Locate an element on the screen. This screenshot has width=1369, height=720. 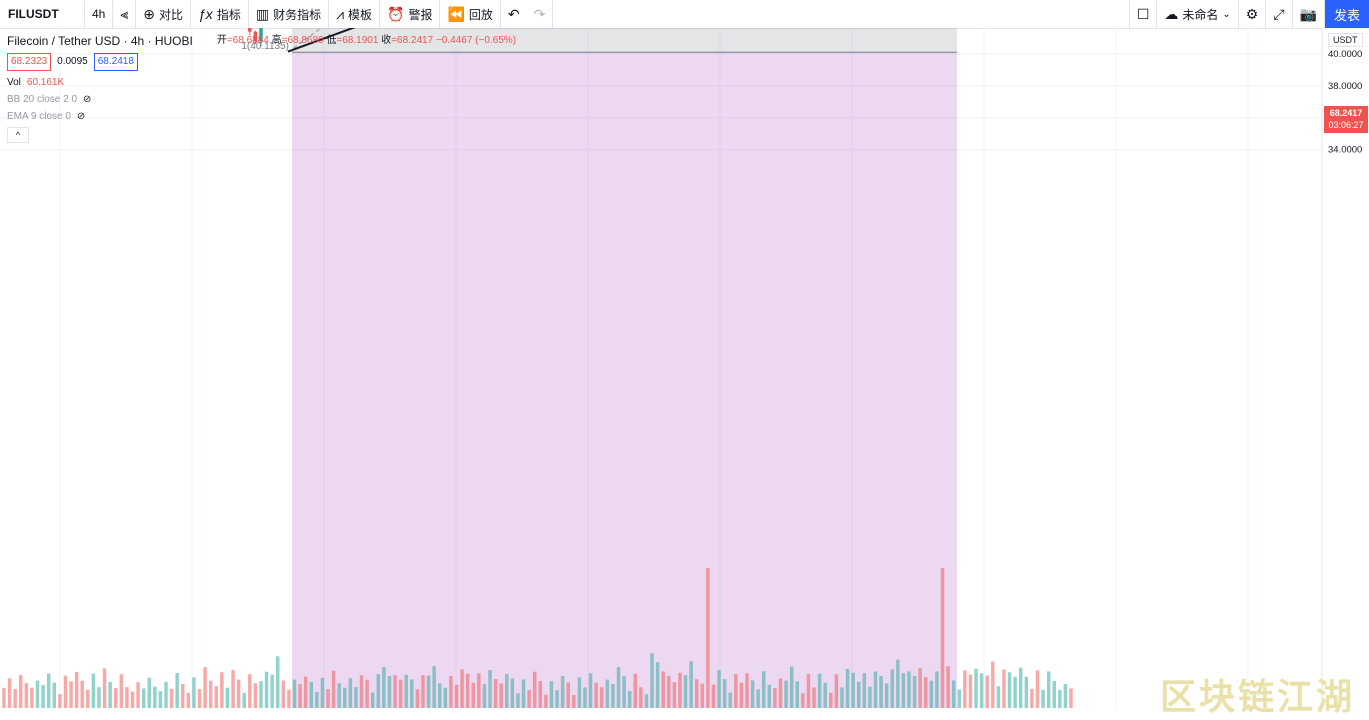
redo-icon: ↷ is located at coordinates (540, 14).